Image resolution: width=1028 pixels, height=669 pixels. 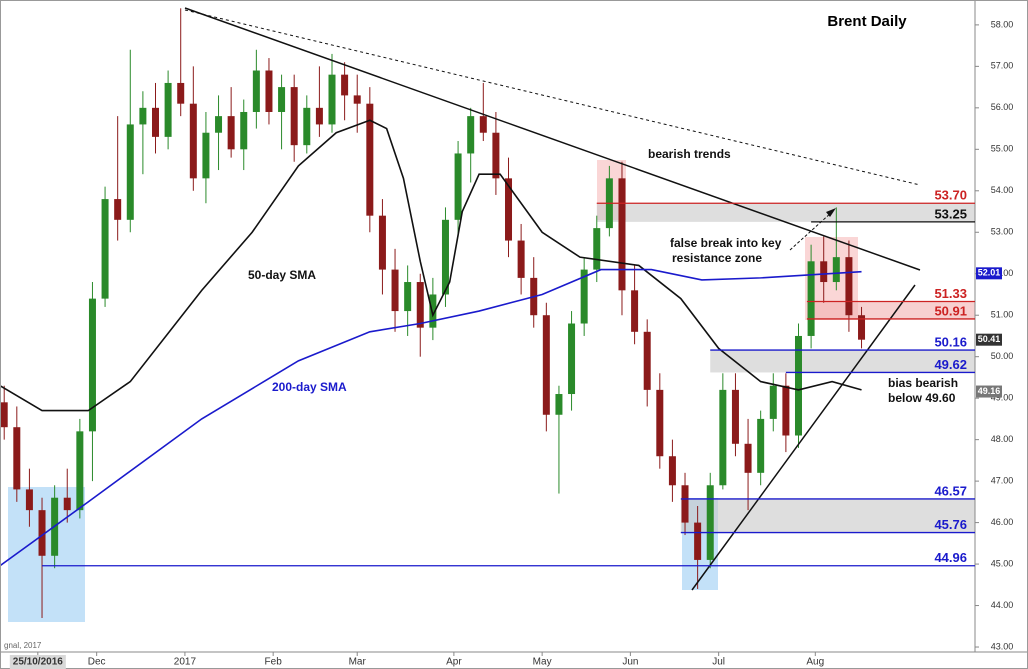 What do you see at coordinates (803, 437) in the screenshot?
I see `trendline` at bounding box center [803, 437].